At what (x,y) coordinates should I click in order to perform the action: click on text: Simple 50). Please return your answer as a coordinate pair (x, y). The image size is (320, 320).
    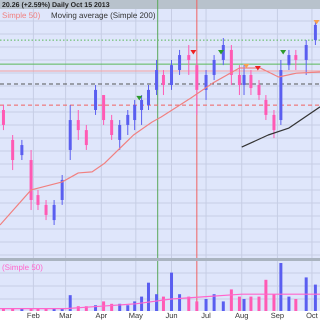
    Looking at the image, I should click on (21, 15).